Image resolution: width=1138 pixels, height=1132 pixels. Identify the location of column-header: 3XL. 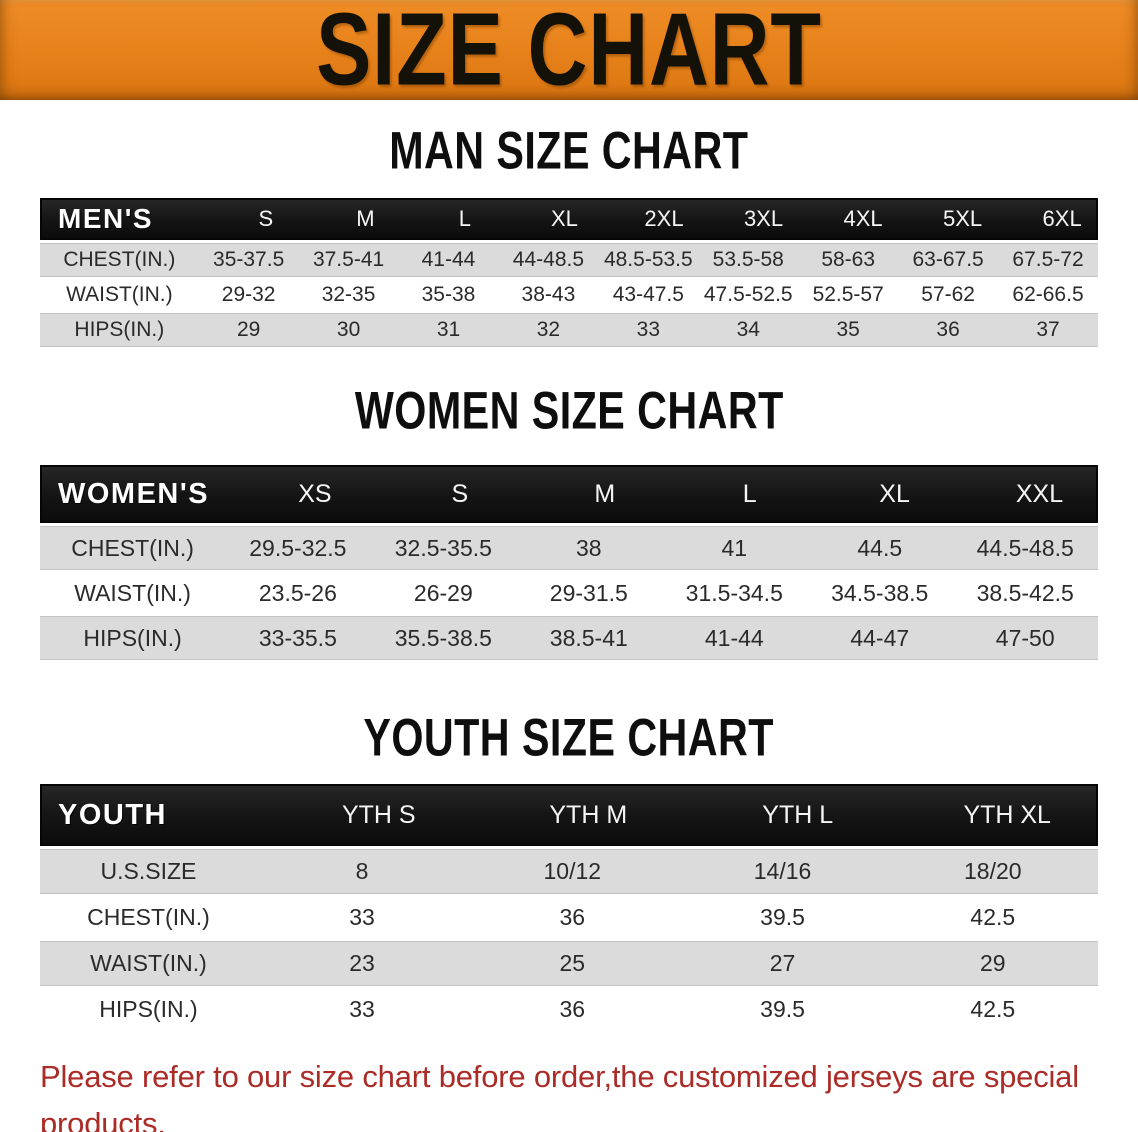
(763, 218).